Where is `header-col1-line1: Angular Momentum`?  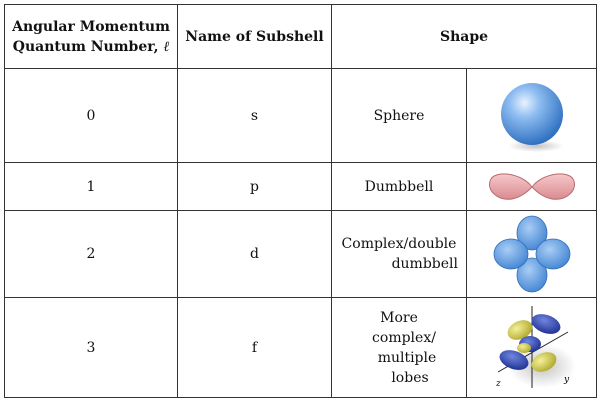
header-col1-line1: Angular Momentum is located at coordinates (91, 26).